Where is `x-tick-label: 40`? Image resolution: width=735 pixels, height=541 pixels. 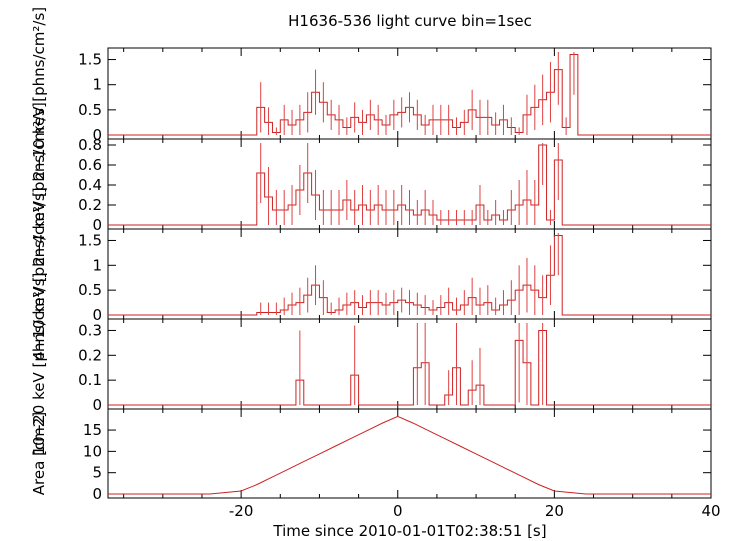
x-tick-label: 40 is located at coordinates (710, 511).